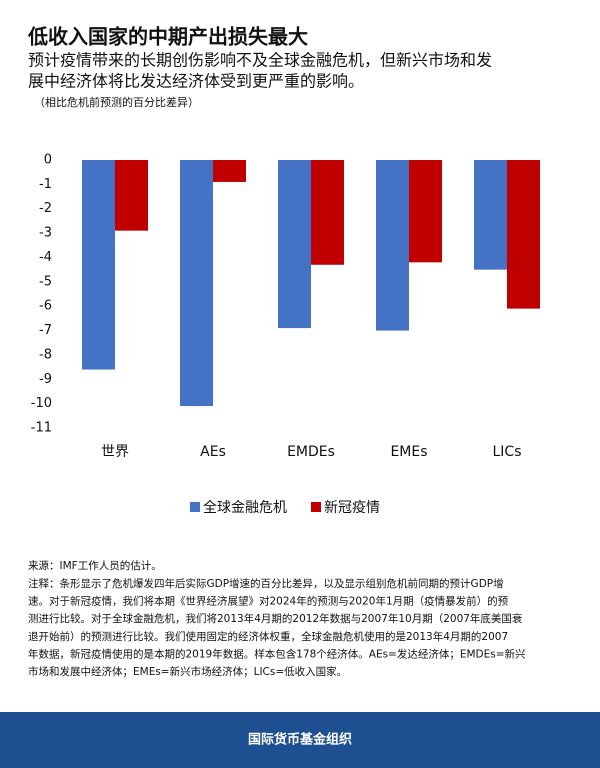  What do you see at coordinates (187, 671) in the screenshot?
I see `note-line: 市场和发展中经济体；EMEs=新兴市场经济体；LICs=低收入国家。` at bounding box center [187, 671].